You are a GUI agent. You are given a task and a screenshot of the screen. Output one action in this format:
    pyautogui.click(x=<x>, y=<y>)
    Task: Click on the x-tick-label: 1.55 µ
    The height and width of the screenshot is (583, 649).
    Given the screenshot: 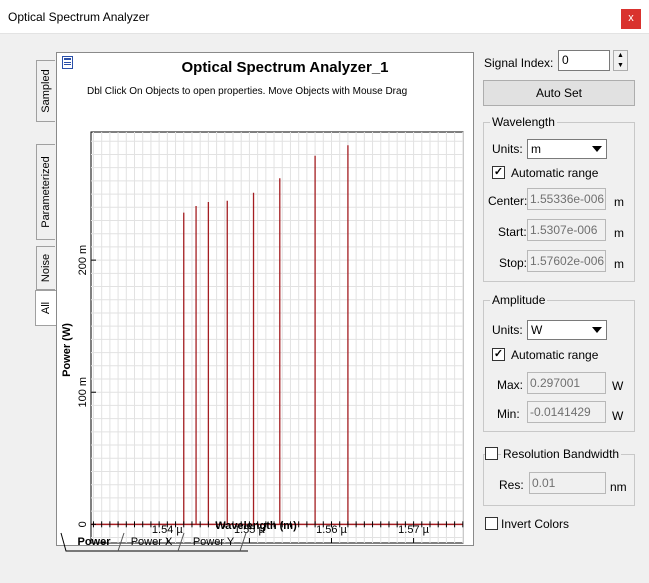 What is the action you would take?
    pyautogui.click(x=249, y=530)
    